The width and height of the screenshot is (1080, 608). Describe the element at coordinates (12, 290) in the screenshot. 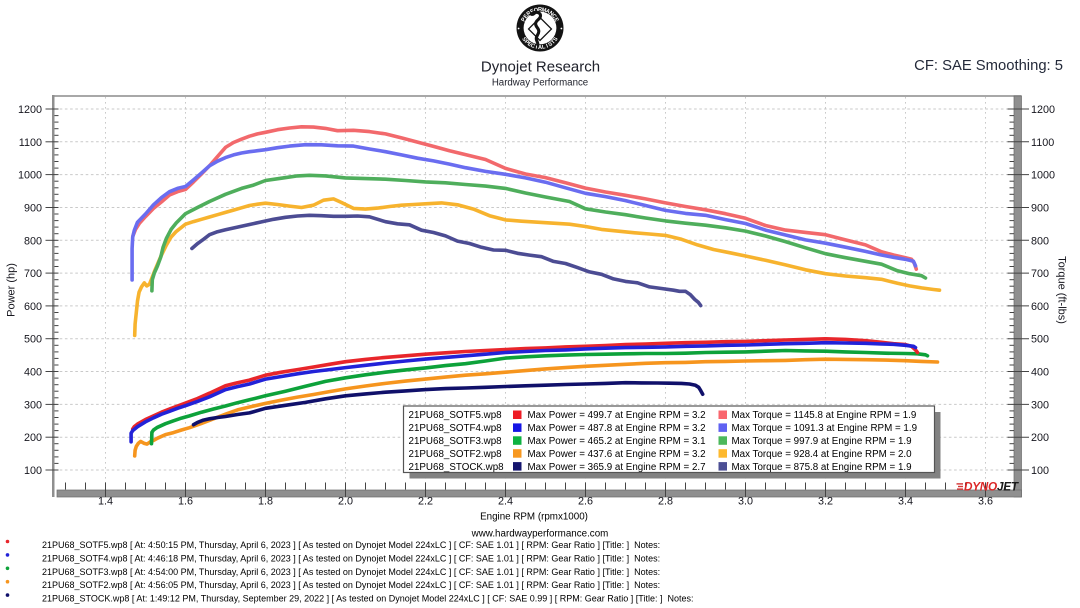

I see `svg-text: Power (hp)` at that location.